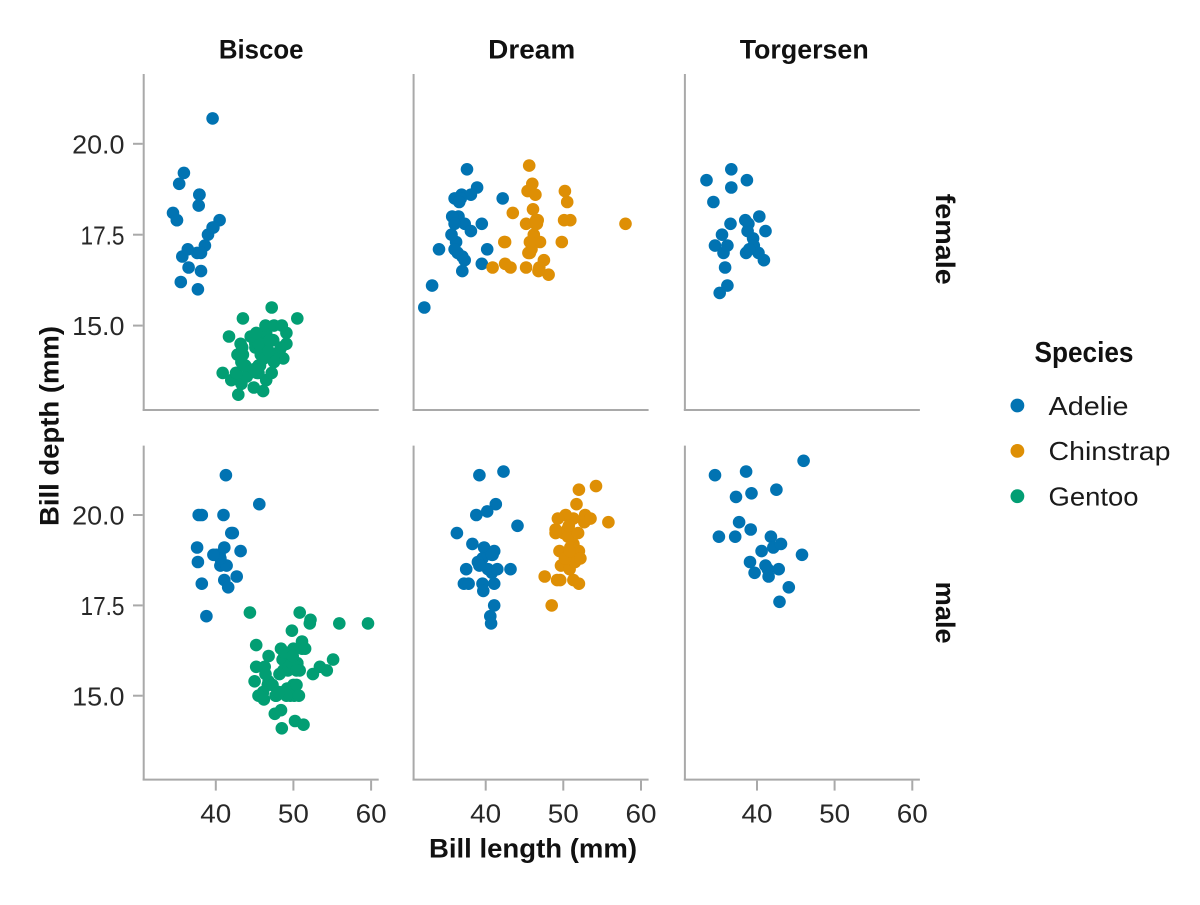 The height and width of the screenshot is (905, 1200). Describe the element at coordinates (1089, 406) in the screenshot. I see `svg-text: Adelie` at that location.